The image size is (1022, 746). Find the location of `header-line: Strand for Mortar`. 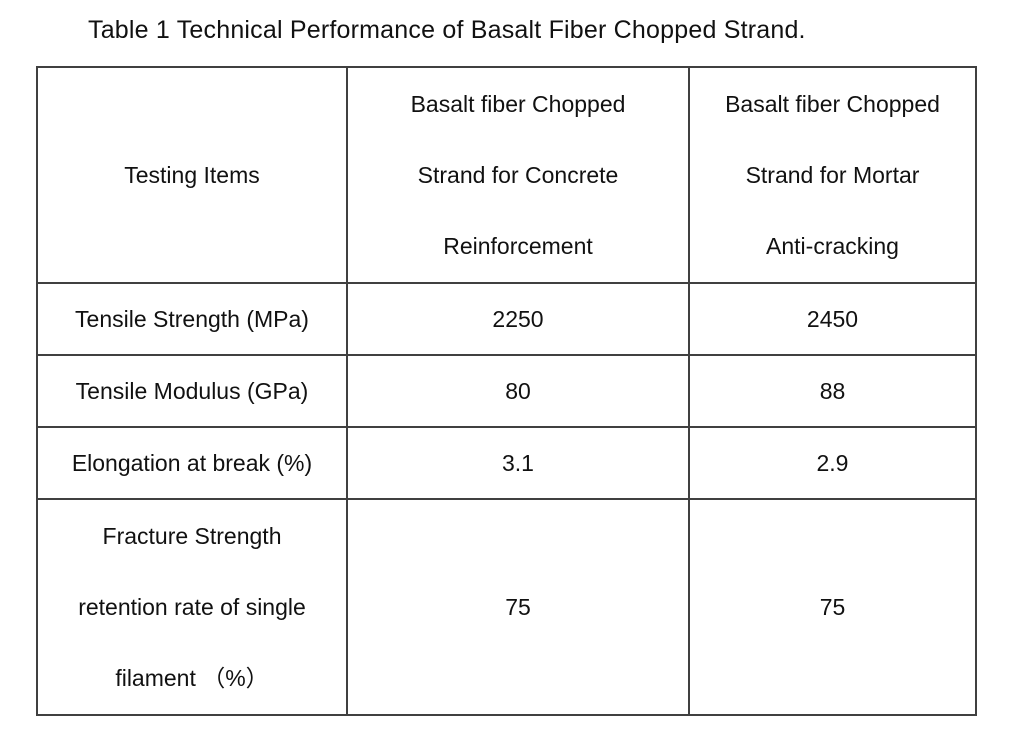

header-line: Strand for Mortar is located at coordinates (832, 174).